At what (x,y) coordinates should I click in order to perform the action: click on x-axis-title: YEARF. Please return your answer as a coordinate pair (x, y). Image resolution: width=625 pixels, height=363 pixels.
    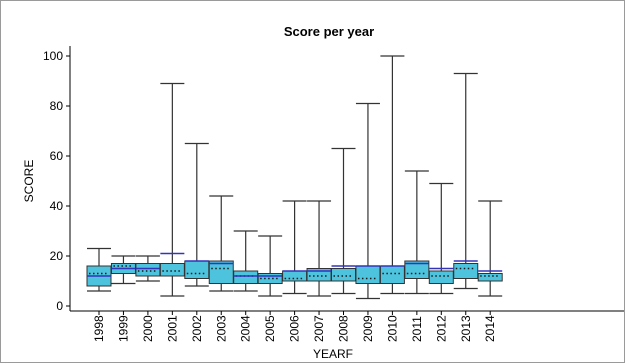
    Looking at the image, I should click on (333, 354).